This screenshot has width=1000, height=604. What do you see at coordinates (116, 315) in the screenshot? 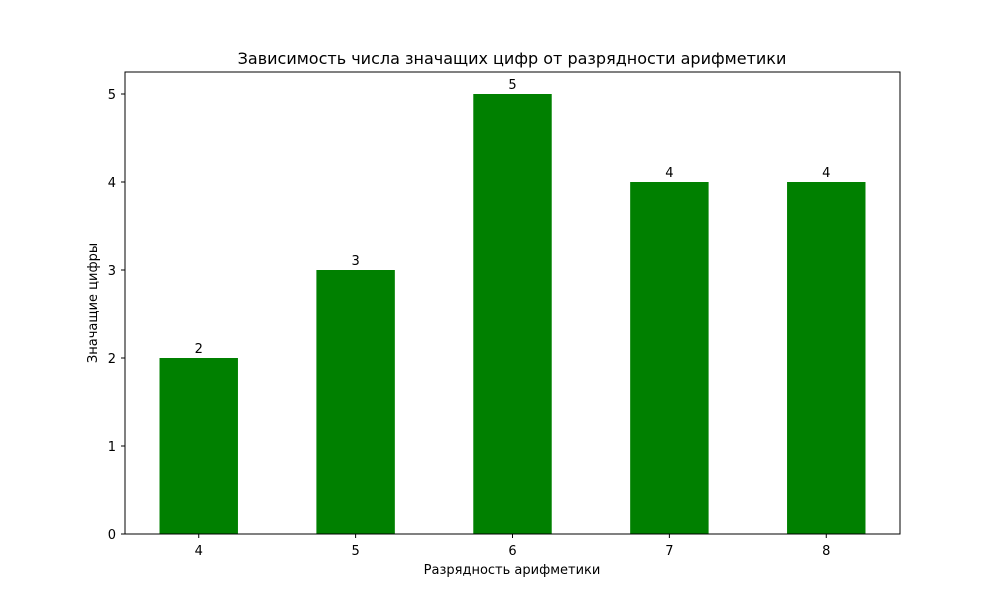
I see `y-axis: 0 1 2 3 4 5` at bounding box center [116, 315].